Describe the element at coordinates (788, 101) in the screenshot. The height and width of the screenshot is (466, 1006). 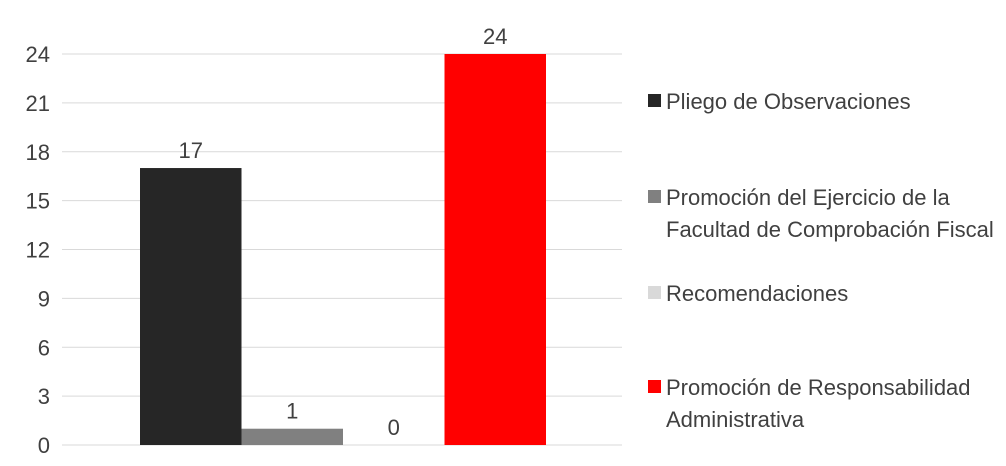
I see `legend-label-pliego: Pliego de Observaciones` at that location.